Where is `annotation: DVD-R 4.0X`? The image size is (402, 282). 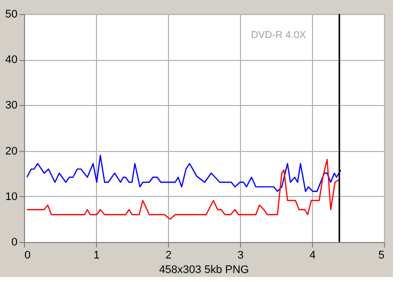
annotation: DVD-R 4.0X is located at coordinates (278, 35).